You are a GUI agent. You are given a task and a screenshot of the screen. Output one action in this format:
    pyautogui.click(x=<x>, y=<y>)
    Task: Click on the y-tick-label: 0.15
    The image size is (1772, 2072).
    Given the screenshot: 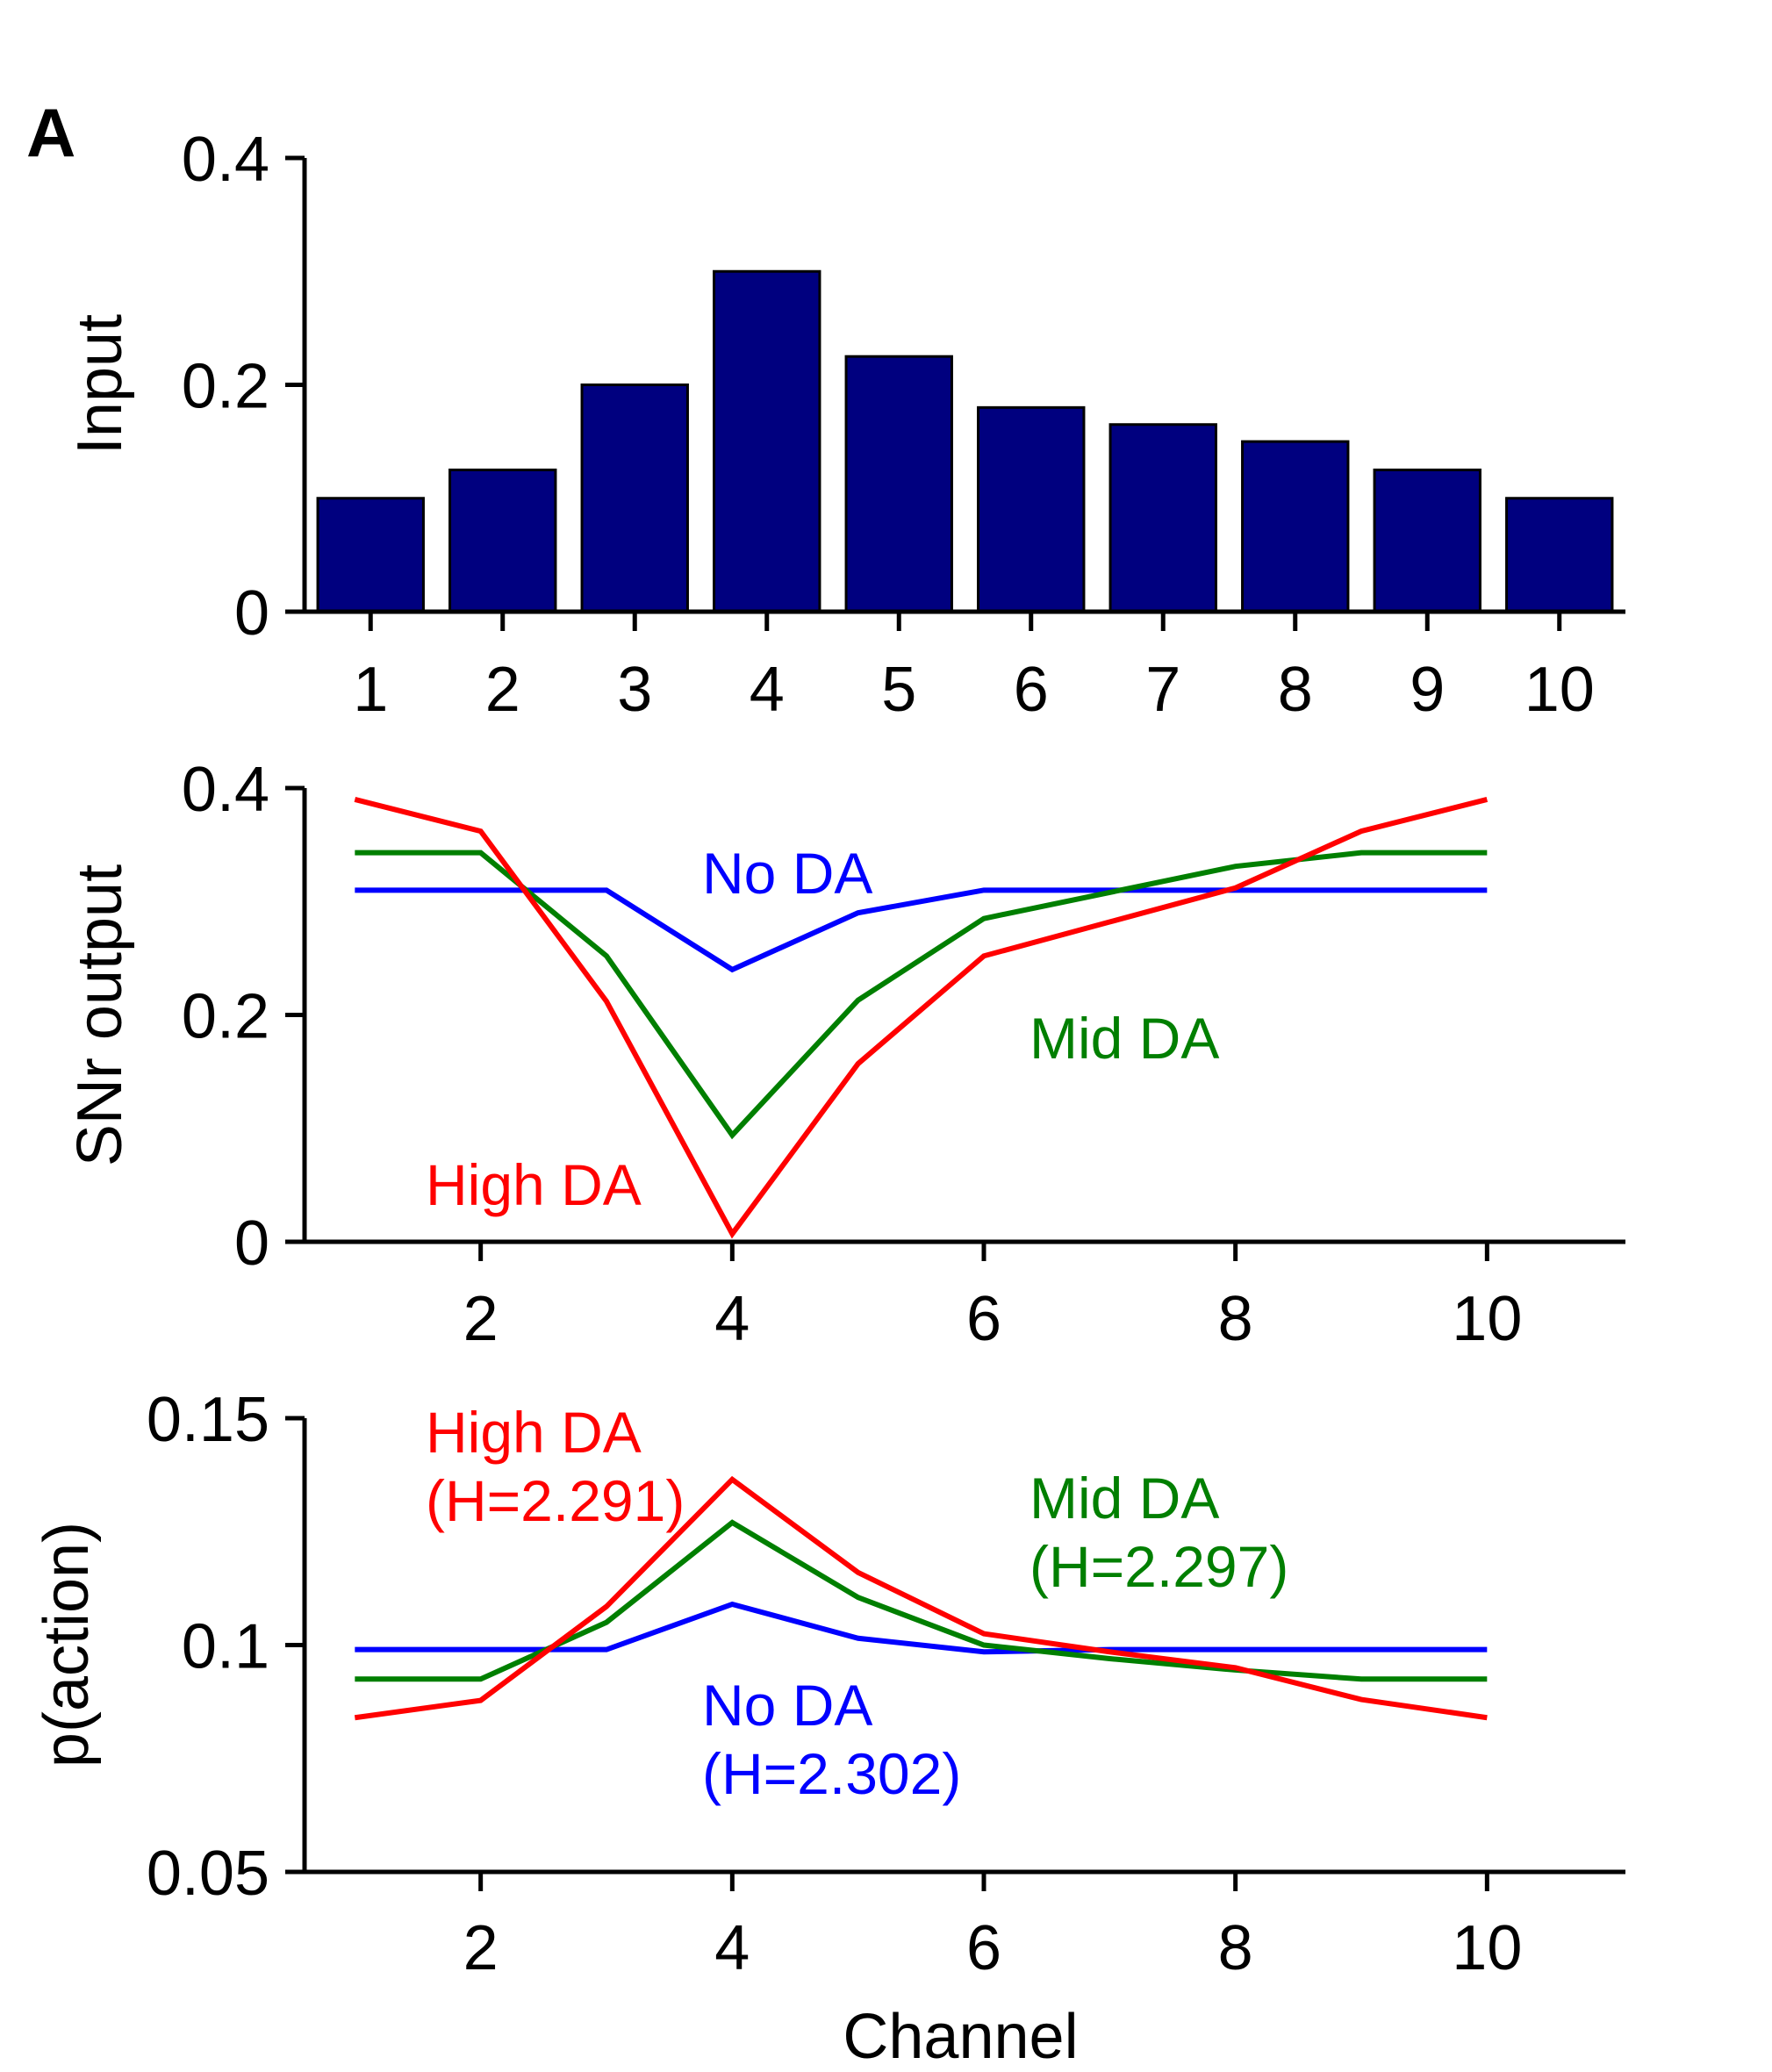 What is the action you would take?
    pyautogui.click(x=208, y=1420)
    